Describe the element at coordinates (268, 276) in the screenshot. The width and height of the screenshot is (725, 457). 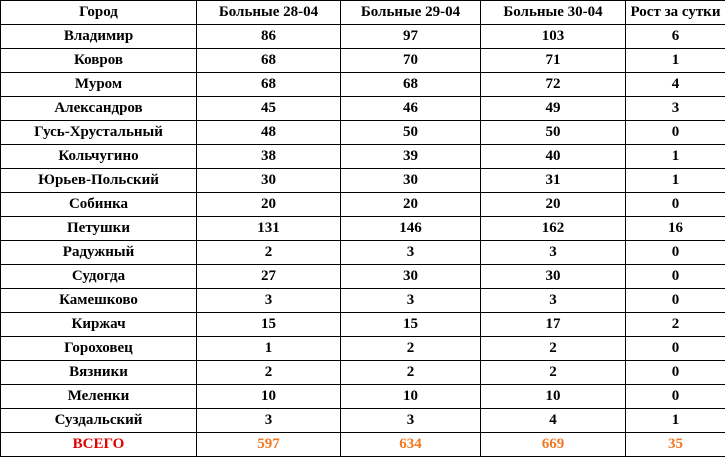
I see `number-cell: 27` at that location.